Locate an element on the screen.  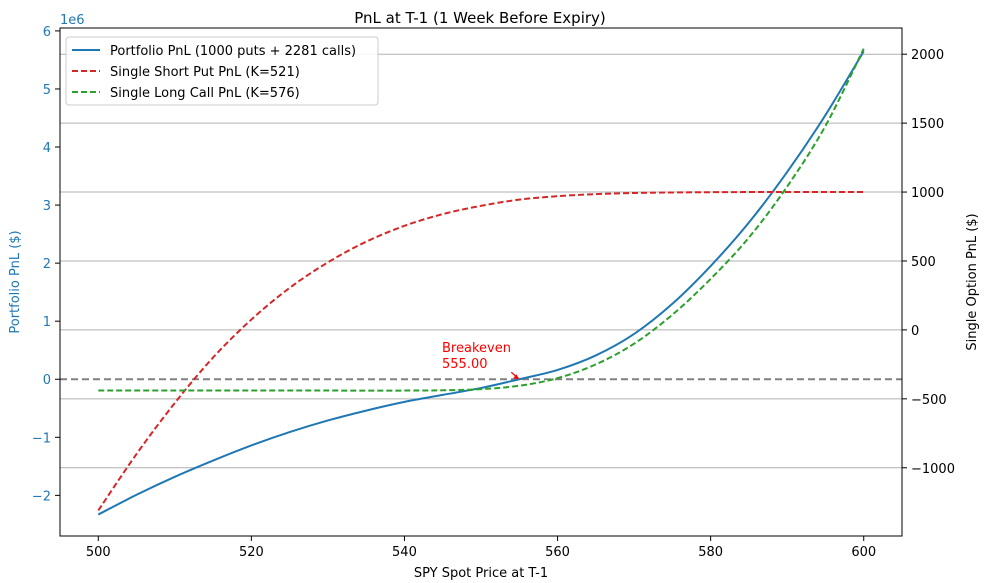
left-y-tick-label: −1 is located at coordinates (41, 438).